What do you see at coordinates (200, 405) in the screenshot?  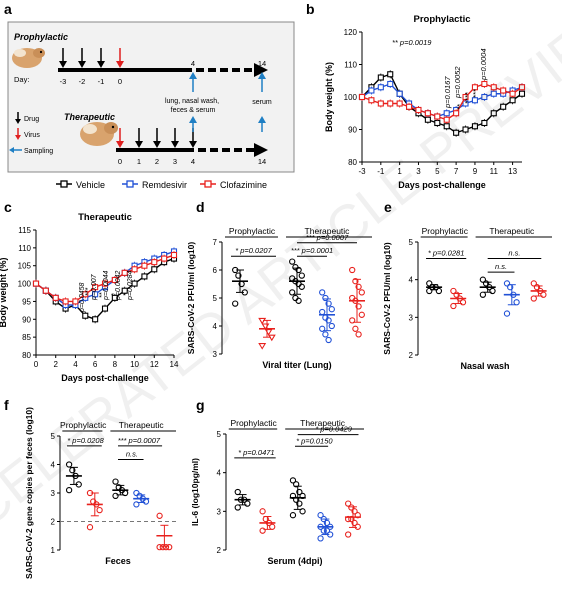 I see `panel-letter-g: g` at bounding box center [200, 405].